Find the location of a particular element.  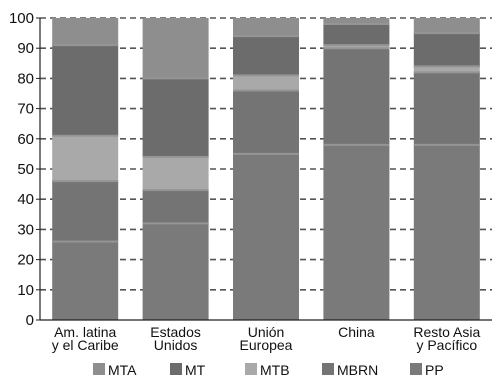

x-category-label-line: y el Caribe is located at coordinates (85, 345).